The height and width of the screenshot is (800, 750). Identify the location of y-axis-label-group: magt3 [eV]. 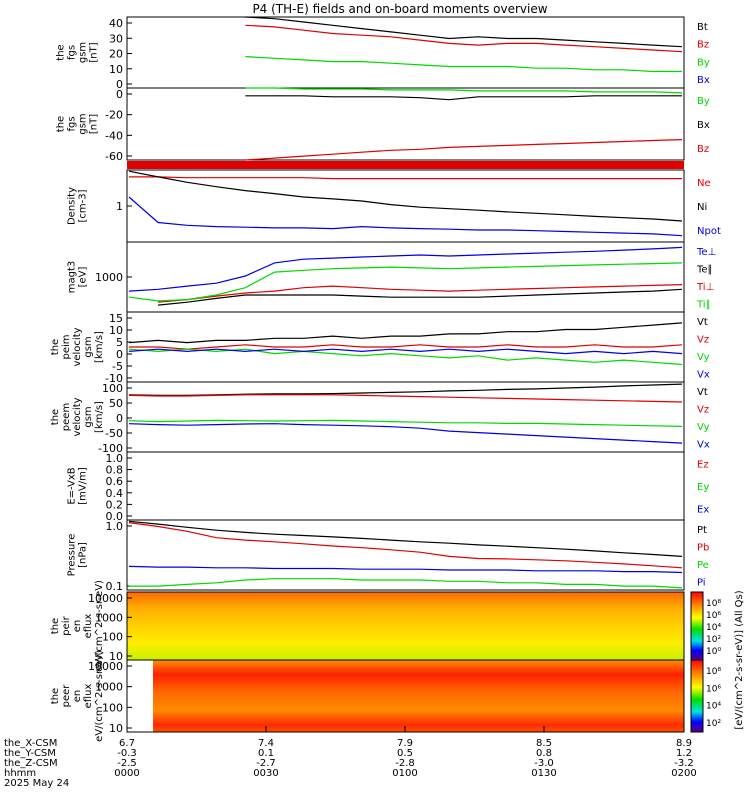
(78, 277).